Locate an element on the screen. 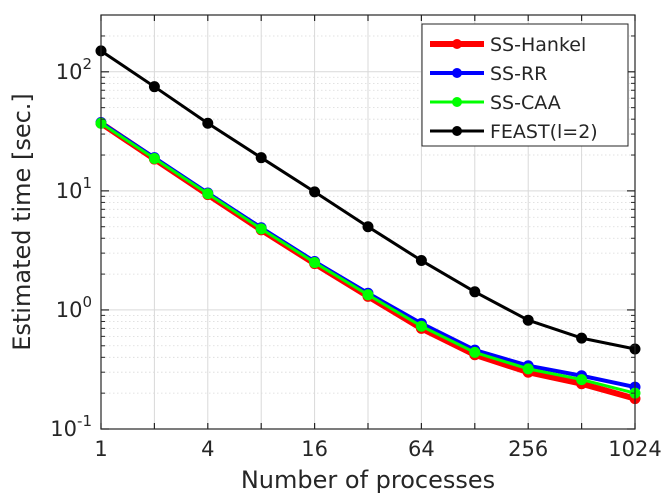 The image size is (665, 503). legend: SS-Hankel SS-RR SS-CAA FEAST(l=2) is located at coordinates (525, 85).